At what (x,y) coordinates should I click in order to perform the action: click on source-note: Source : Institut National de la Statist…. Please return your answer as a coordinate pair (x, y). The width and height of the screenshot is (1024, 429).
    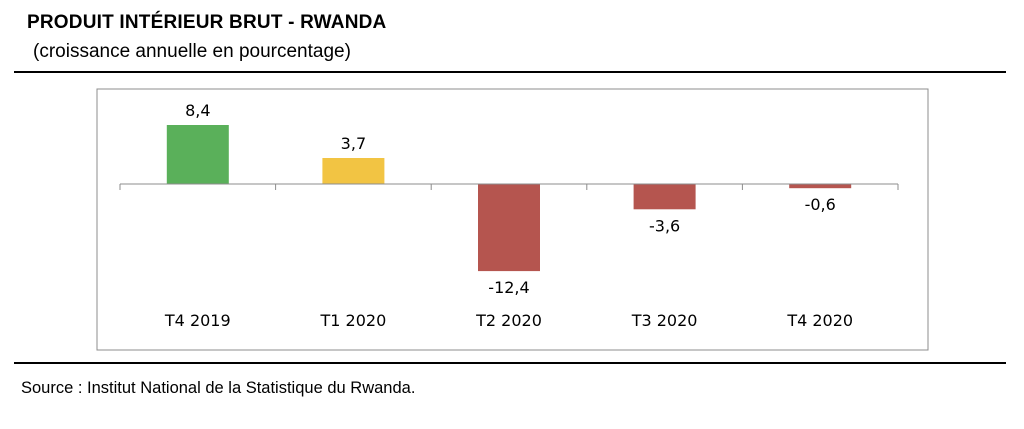
    Looking at the image, I should click on (218, 388).